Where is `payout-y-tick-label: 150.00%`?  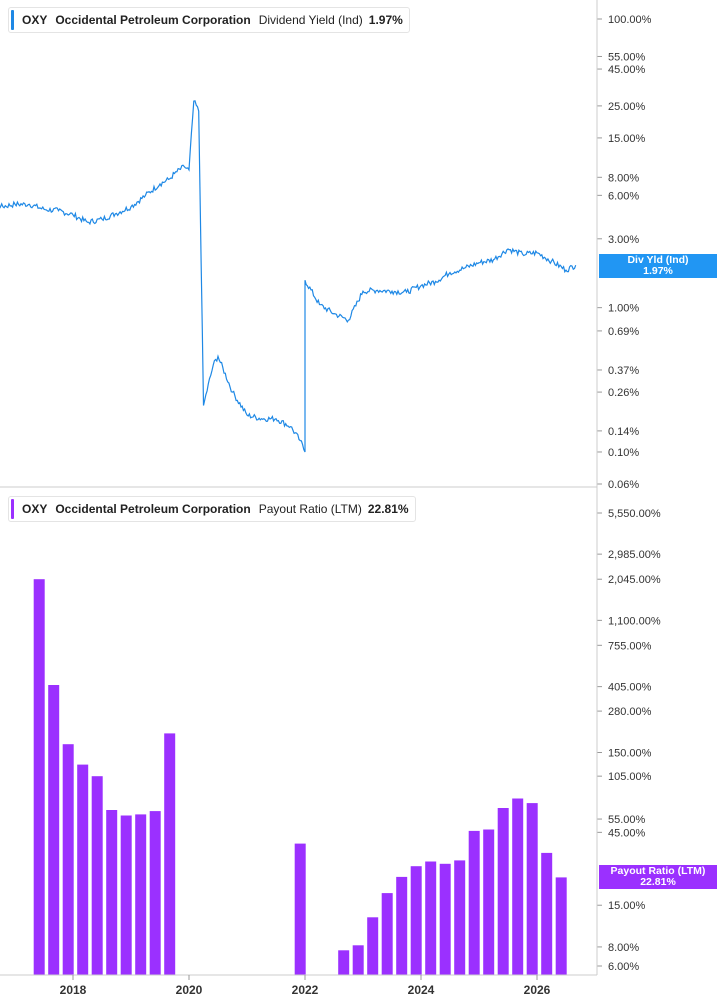 payout-y-tick-label: 150.00% is located at coordinates (630, 754).